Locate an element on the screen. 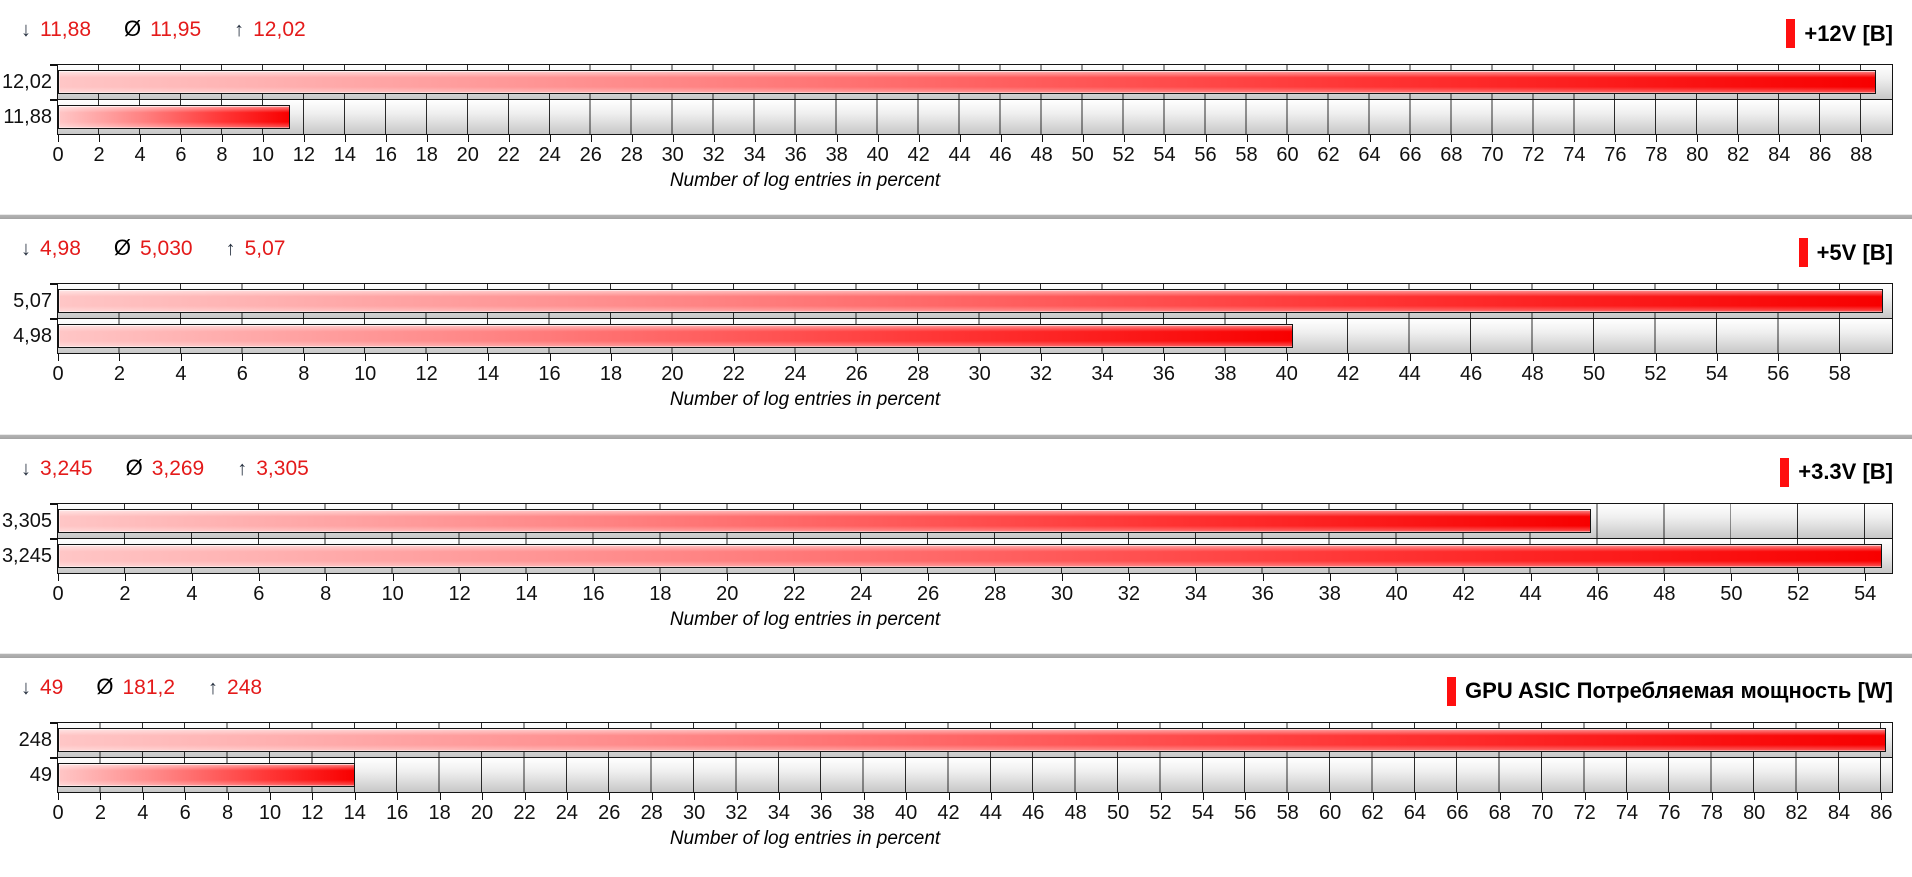 This screenshot has height=877, width=1912. min-stat: ↓ 3,245 is located at coordinates (57, 469).